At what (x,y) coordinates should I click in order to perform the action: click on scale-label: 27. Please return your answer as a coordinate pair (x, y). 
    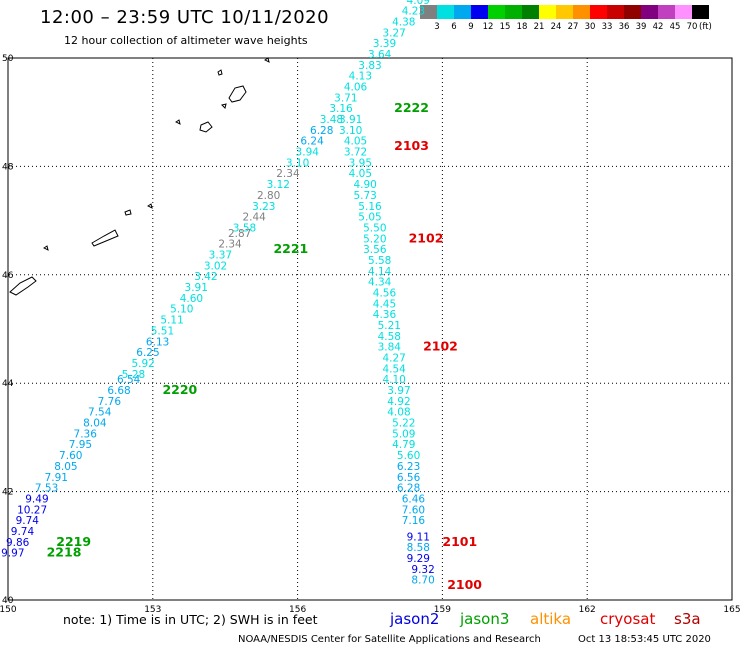
    Looking at the image, I should click on (573, 27).